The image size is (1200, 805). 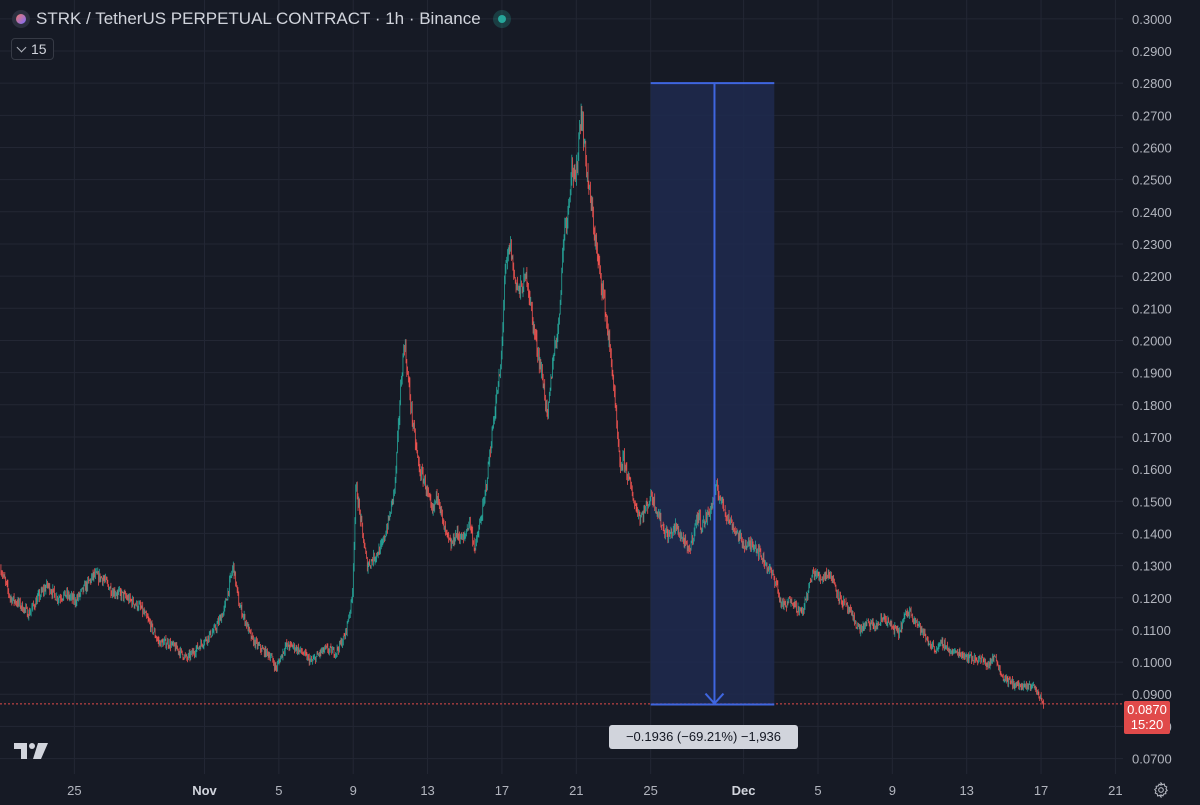 I want to click on bar-countdown: 15:20, so click(x=1147, y=724).